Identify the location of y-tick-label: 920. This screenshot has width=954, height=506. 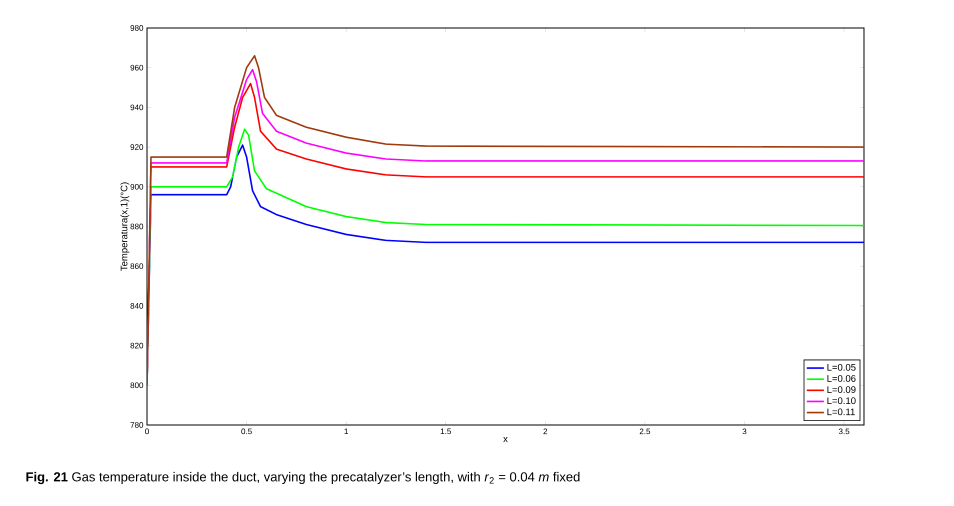
(137, 147).